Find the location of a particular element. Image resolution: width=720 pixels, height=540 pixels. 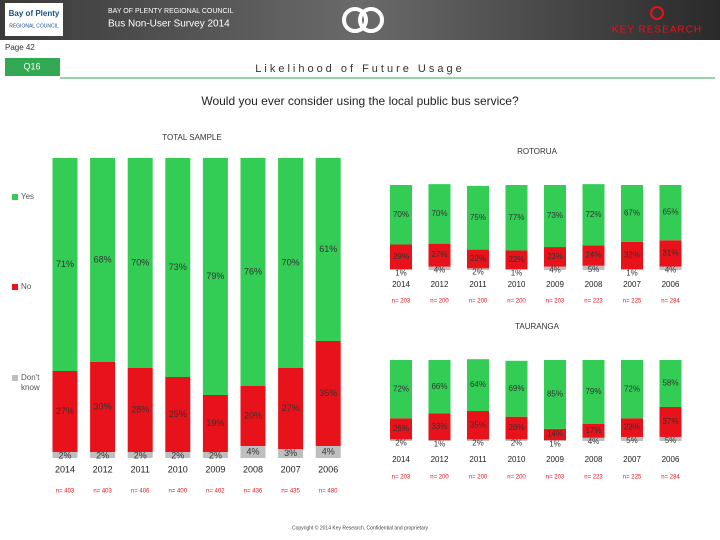

question-code: Q16 is located at coordinates (31, 66).